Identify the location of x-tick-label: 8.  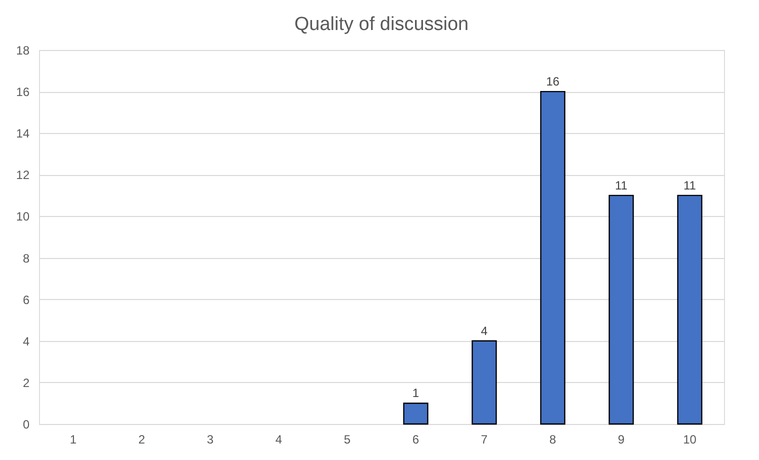
(552, 439).